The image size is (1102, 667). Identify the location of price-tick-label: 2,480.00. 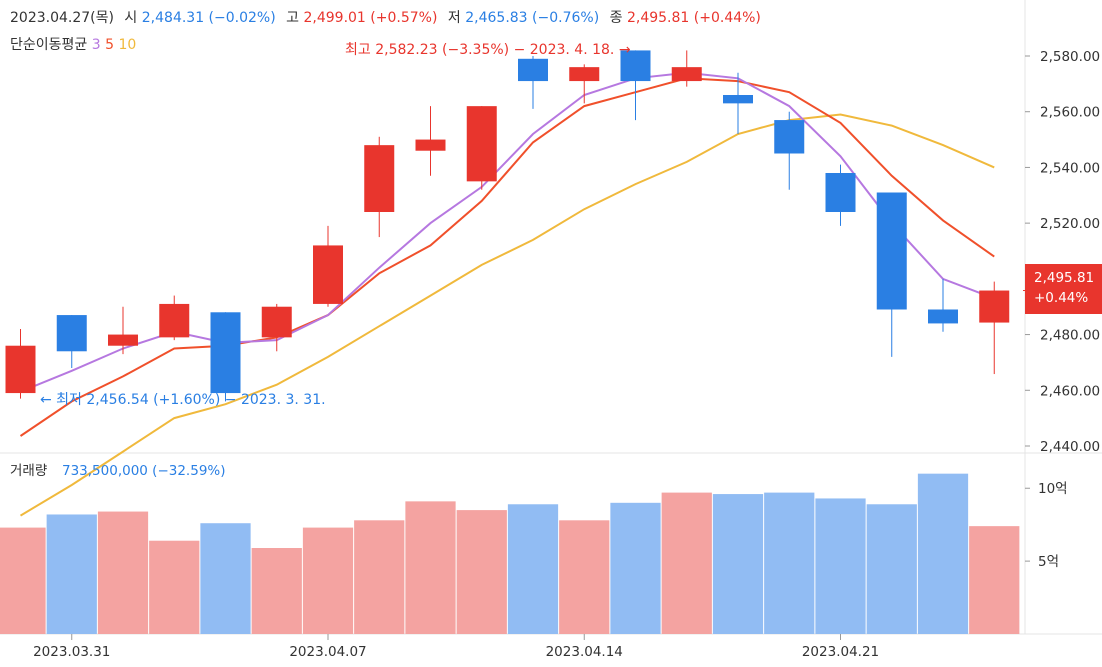
(1070, 336).